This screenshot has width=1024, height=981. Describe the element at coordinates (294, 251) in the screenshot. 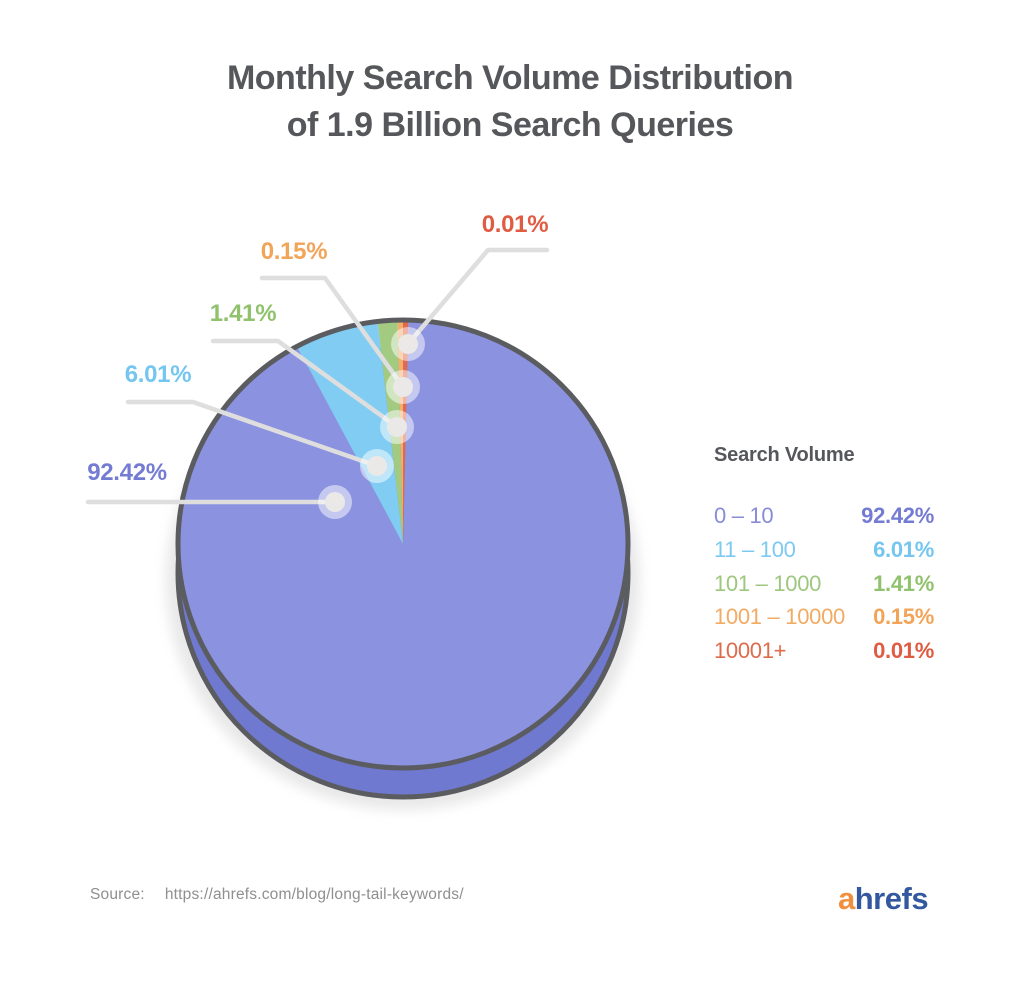

I see `callout-label-1001-10000: 0.15%` at that location.